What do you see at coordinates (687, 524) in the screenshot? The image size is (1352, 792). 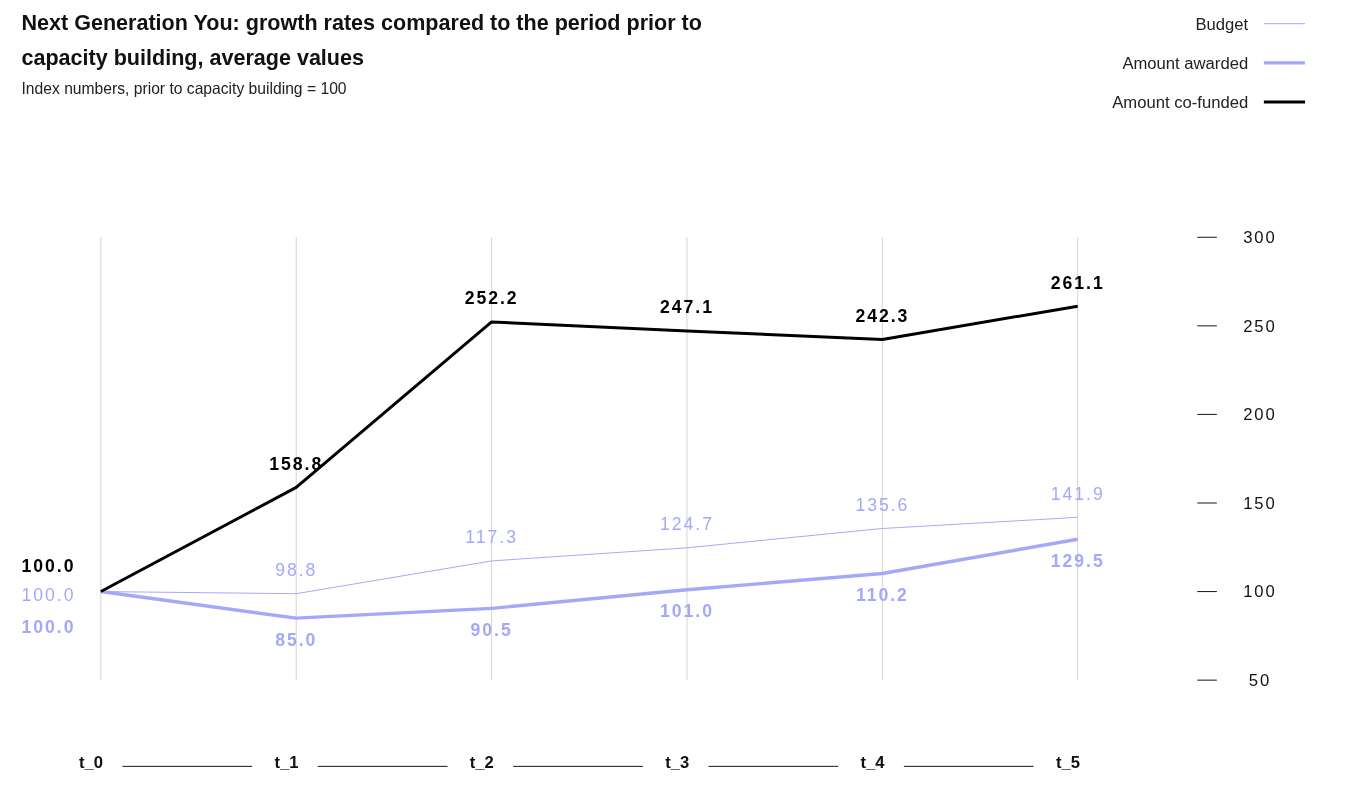 I see `data-label: 124.7` at bounding box center [687, 524].